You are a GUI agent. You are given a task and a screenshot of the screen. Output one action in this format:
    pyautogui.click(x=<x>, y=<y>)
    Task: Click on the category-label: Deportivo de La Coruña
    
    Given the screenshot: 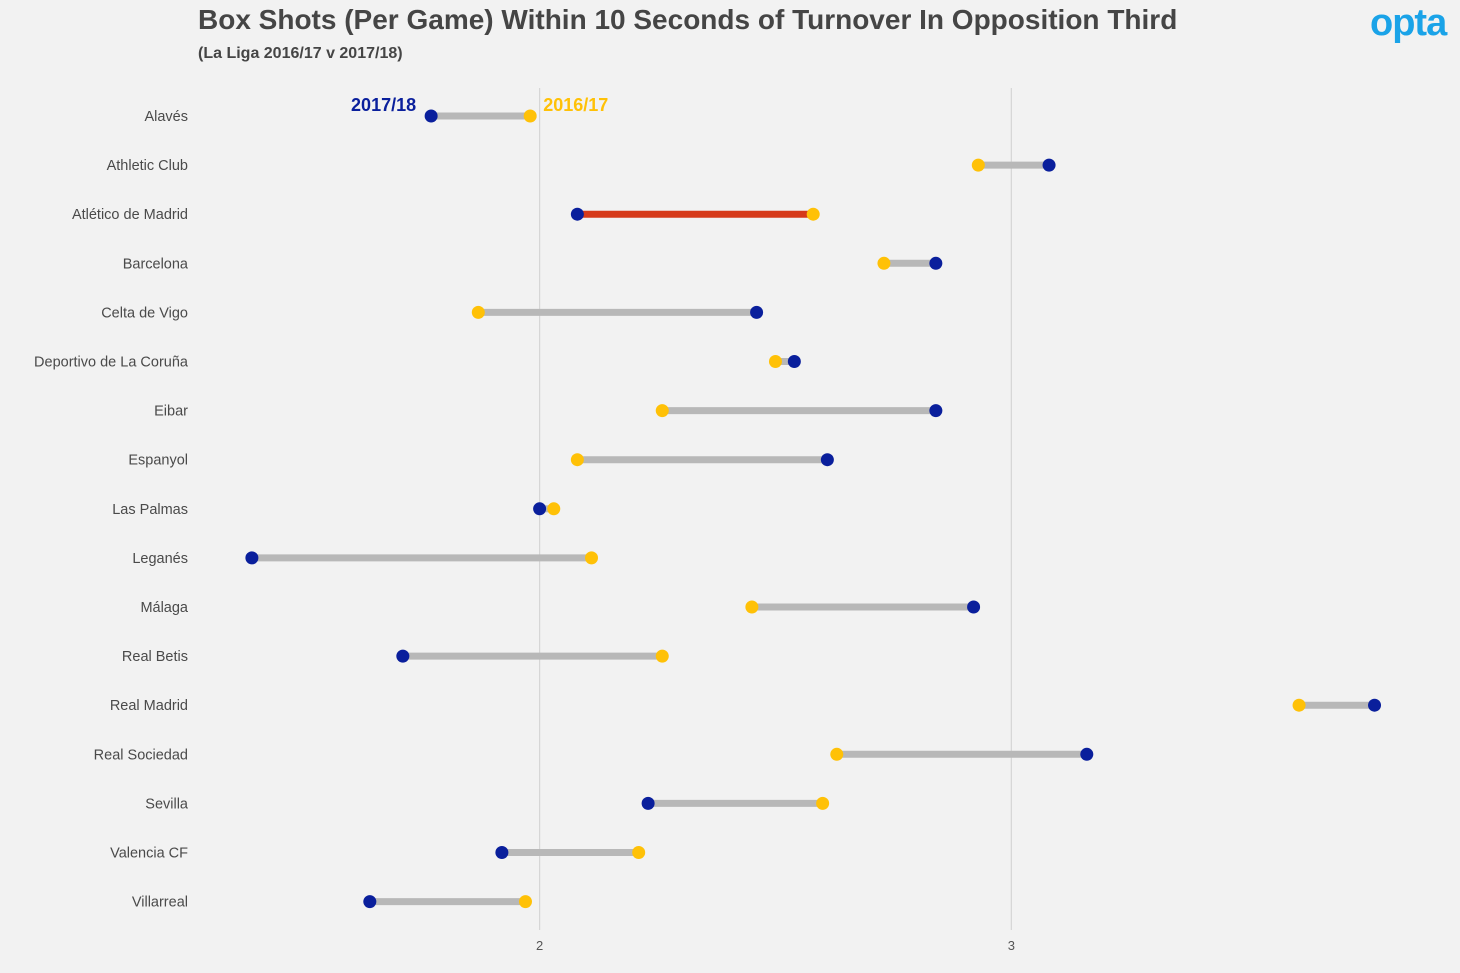 What is the action you would take?
    pyautogui.click(x=111, y=363)
    